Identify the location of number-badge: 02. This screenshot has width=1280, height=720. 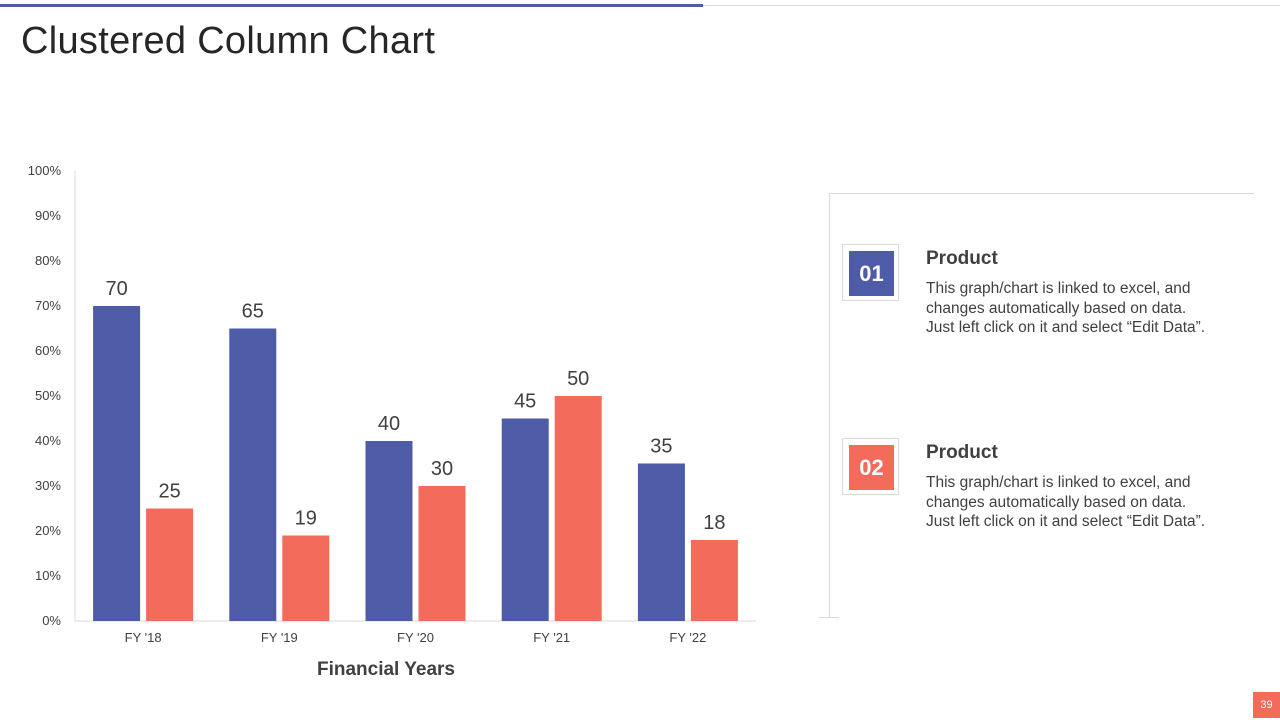
(871, 467).